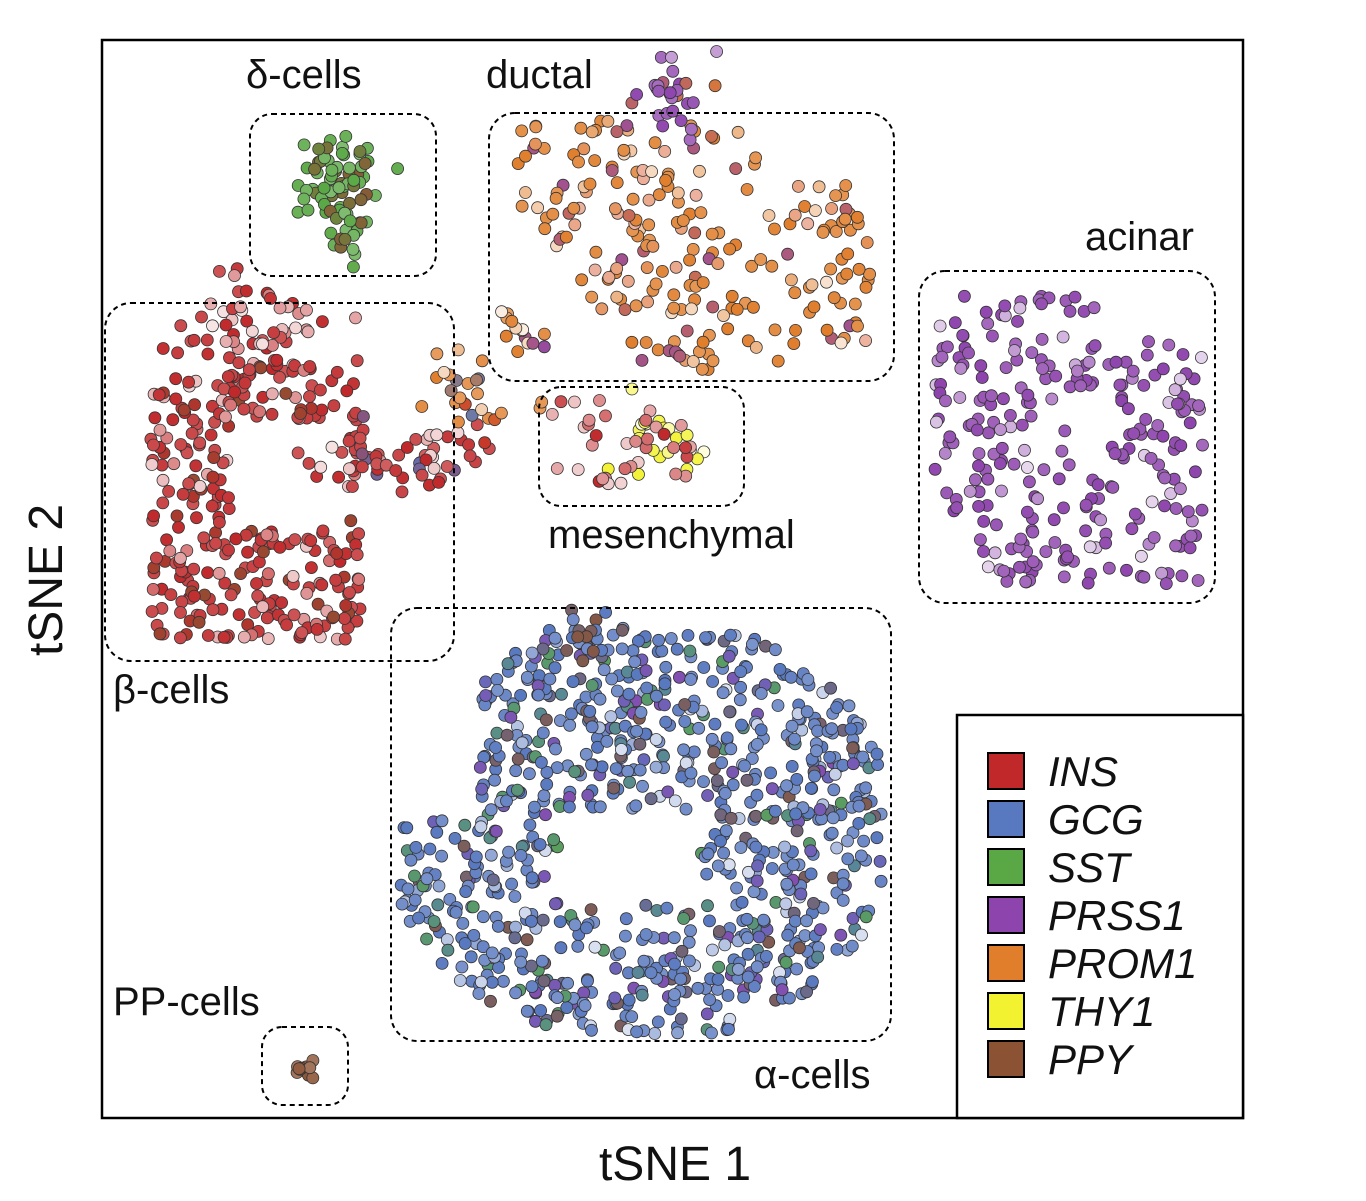  Describe the element at coordinates (46, 580) in the screenshot. I see `y-axis-title: tSNE 2` at that location.